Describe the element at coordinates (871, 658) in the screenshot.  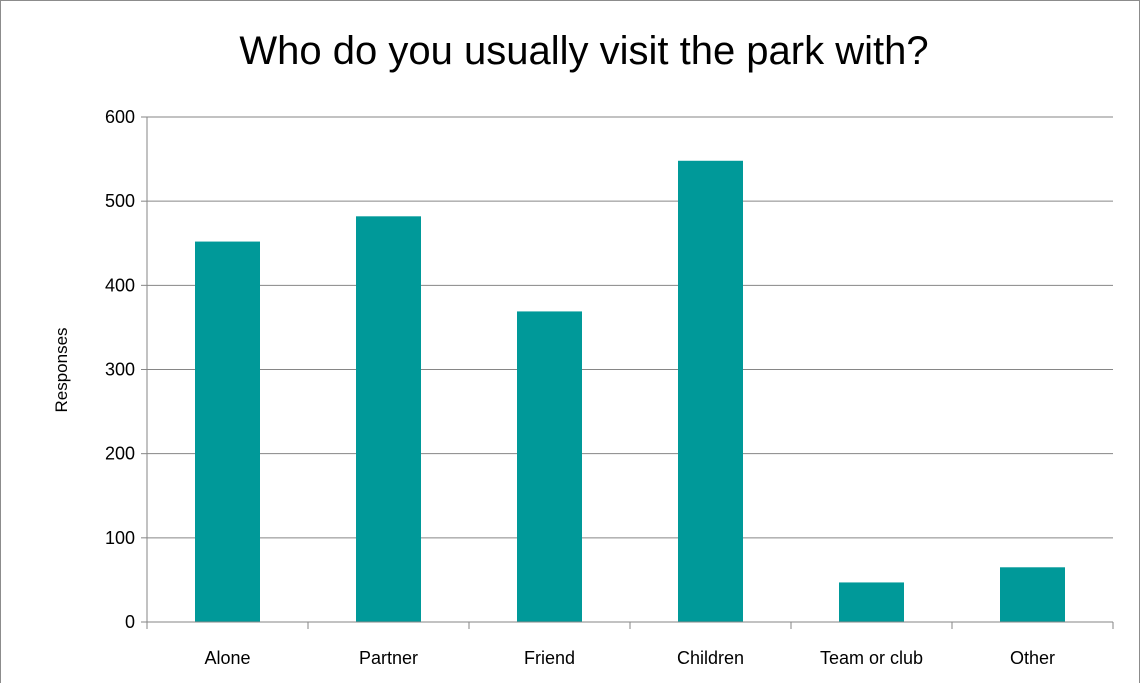
I see `x-tick-label: Team or club` at that location.